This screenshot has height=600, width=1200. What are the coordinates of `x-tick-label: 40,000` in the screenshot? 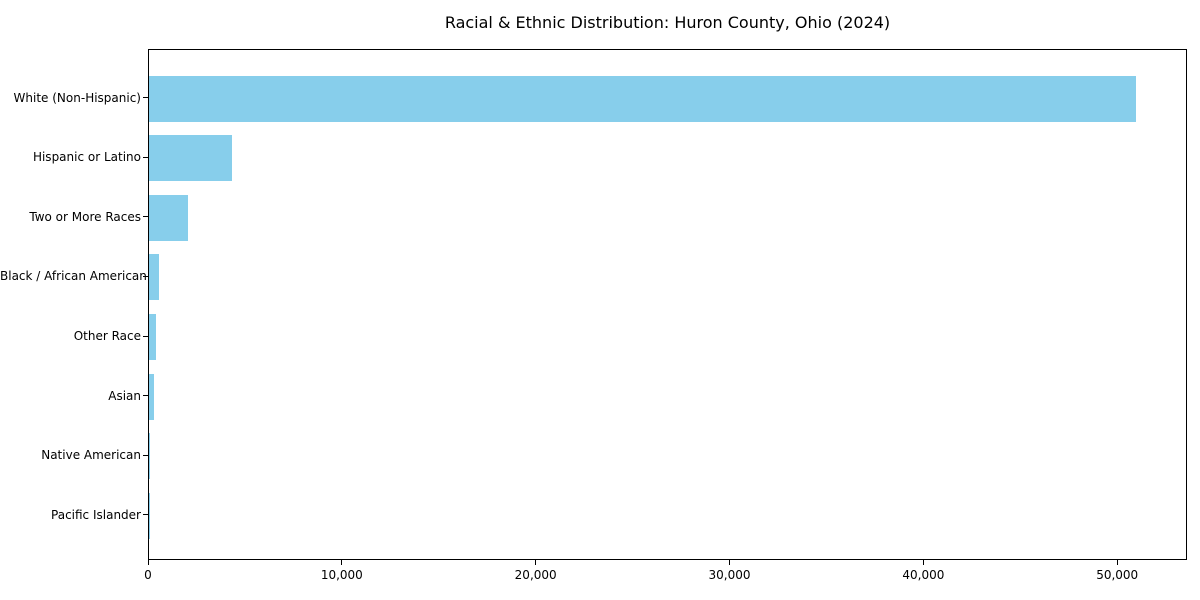 It's located at (923, 575).